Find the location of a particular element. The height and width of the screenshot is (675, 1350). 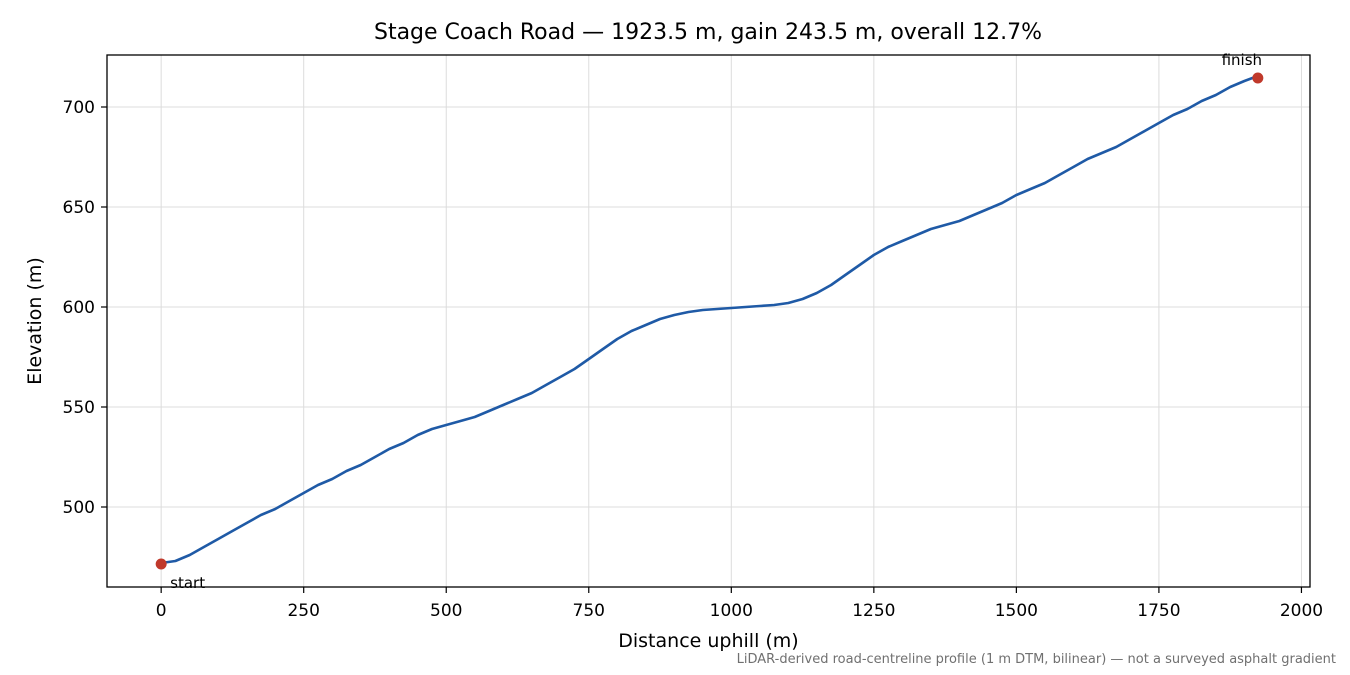

start-label: start is located at coordinates (187, 583).